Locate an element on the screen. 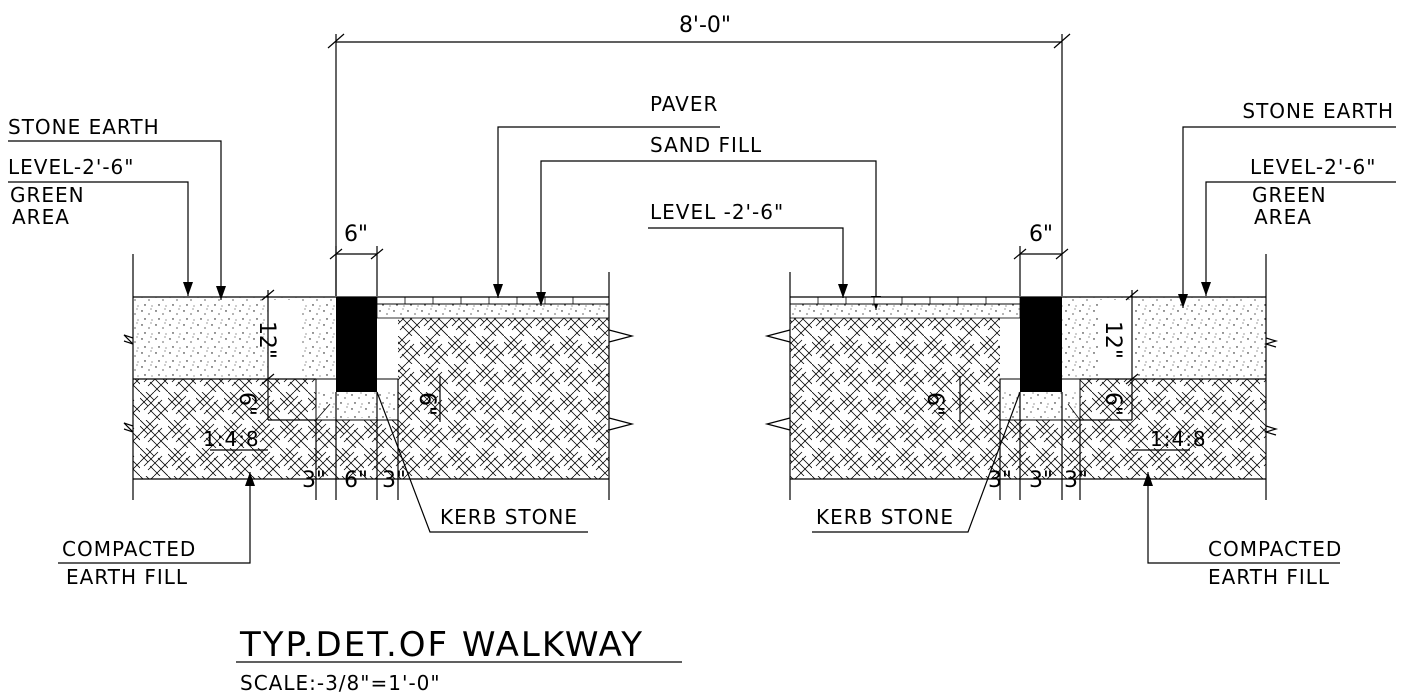  left-mix-label: 1:4:8 is located at coordinates (231, 439).